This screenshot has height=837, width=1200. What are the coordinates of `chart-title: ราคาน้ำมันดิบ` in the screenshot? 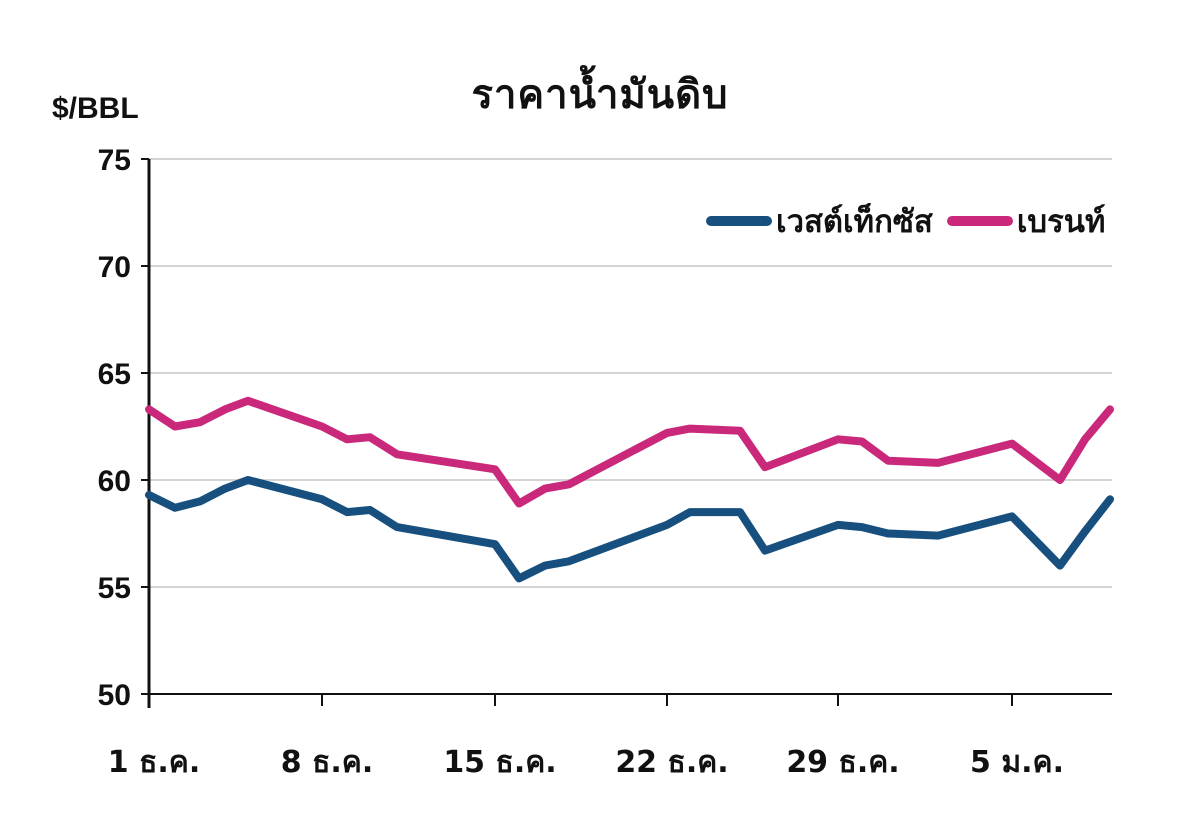 It's located at (600, 95).